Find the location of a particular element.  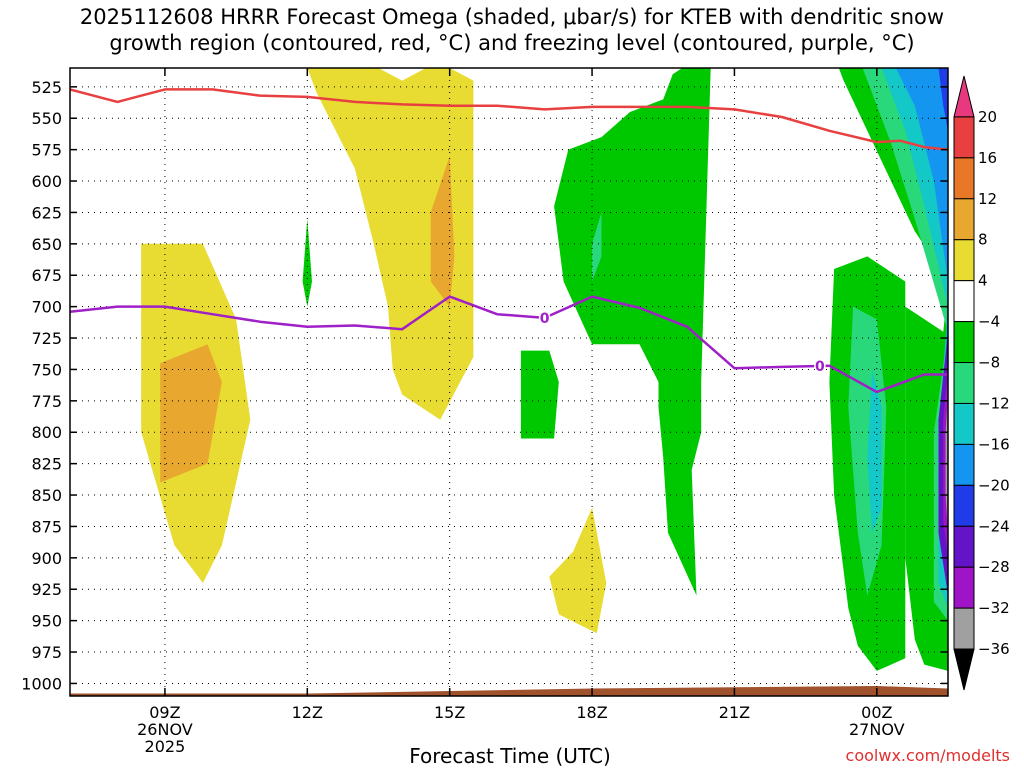

colorbar-label-11: −28 is located at coordinates (994, 567).